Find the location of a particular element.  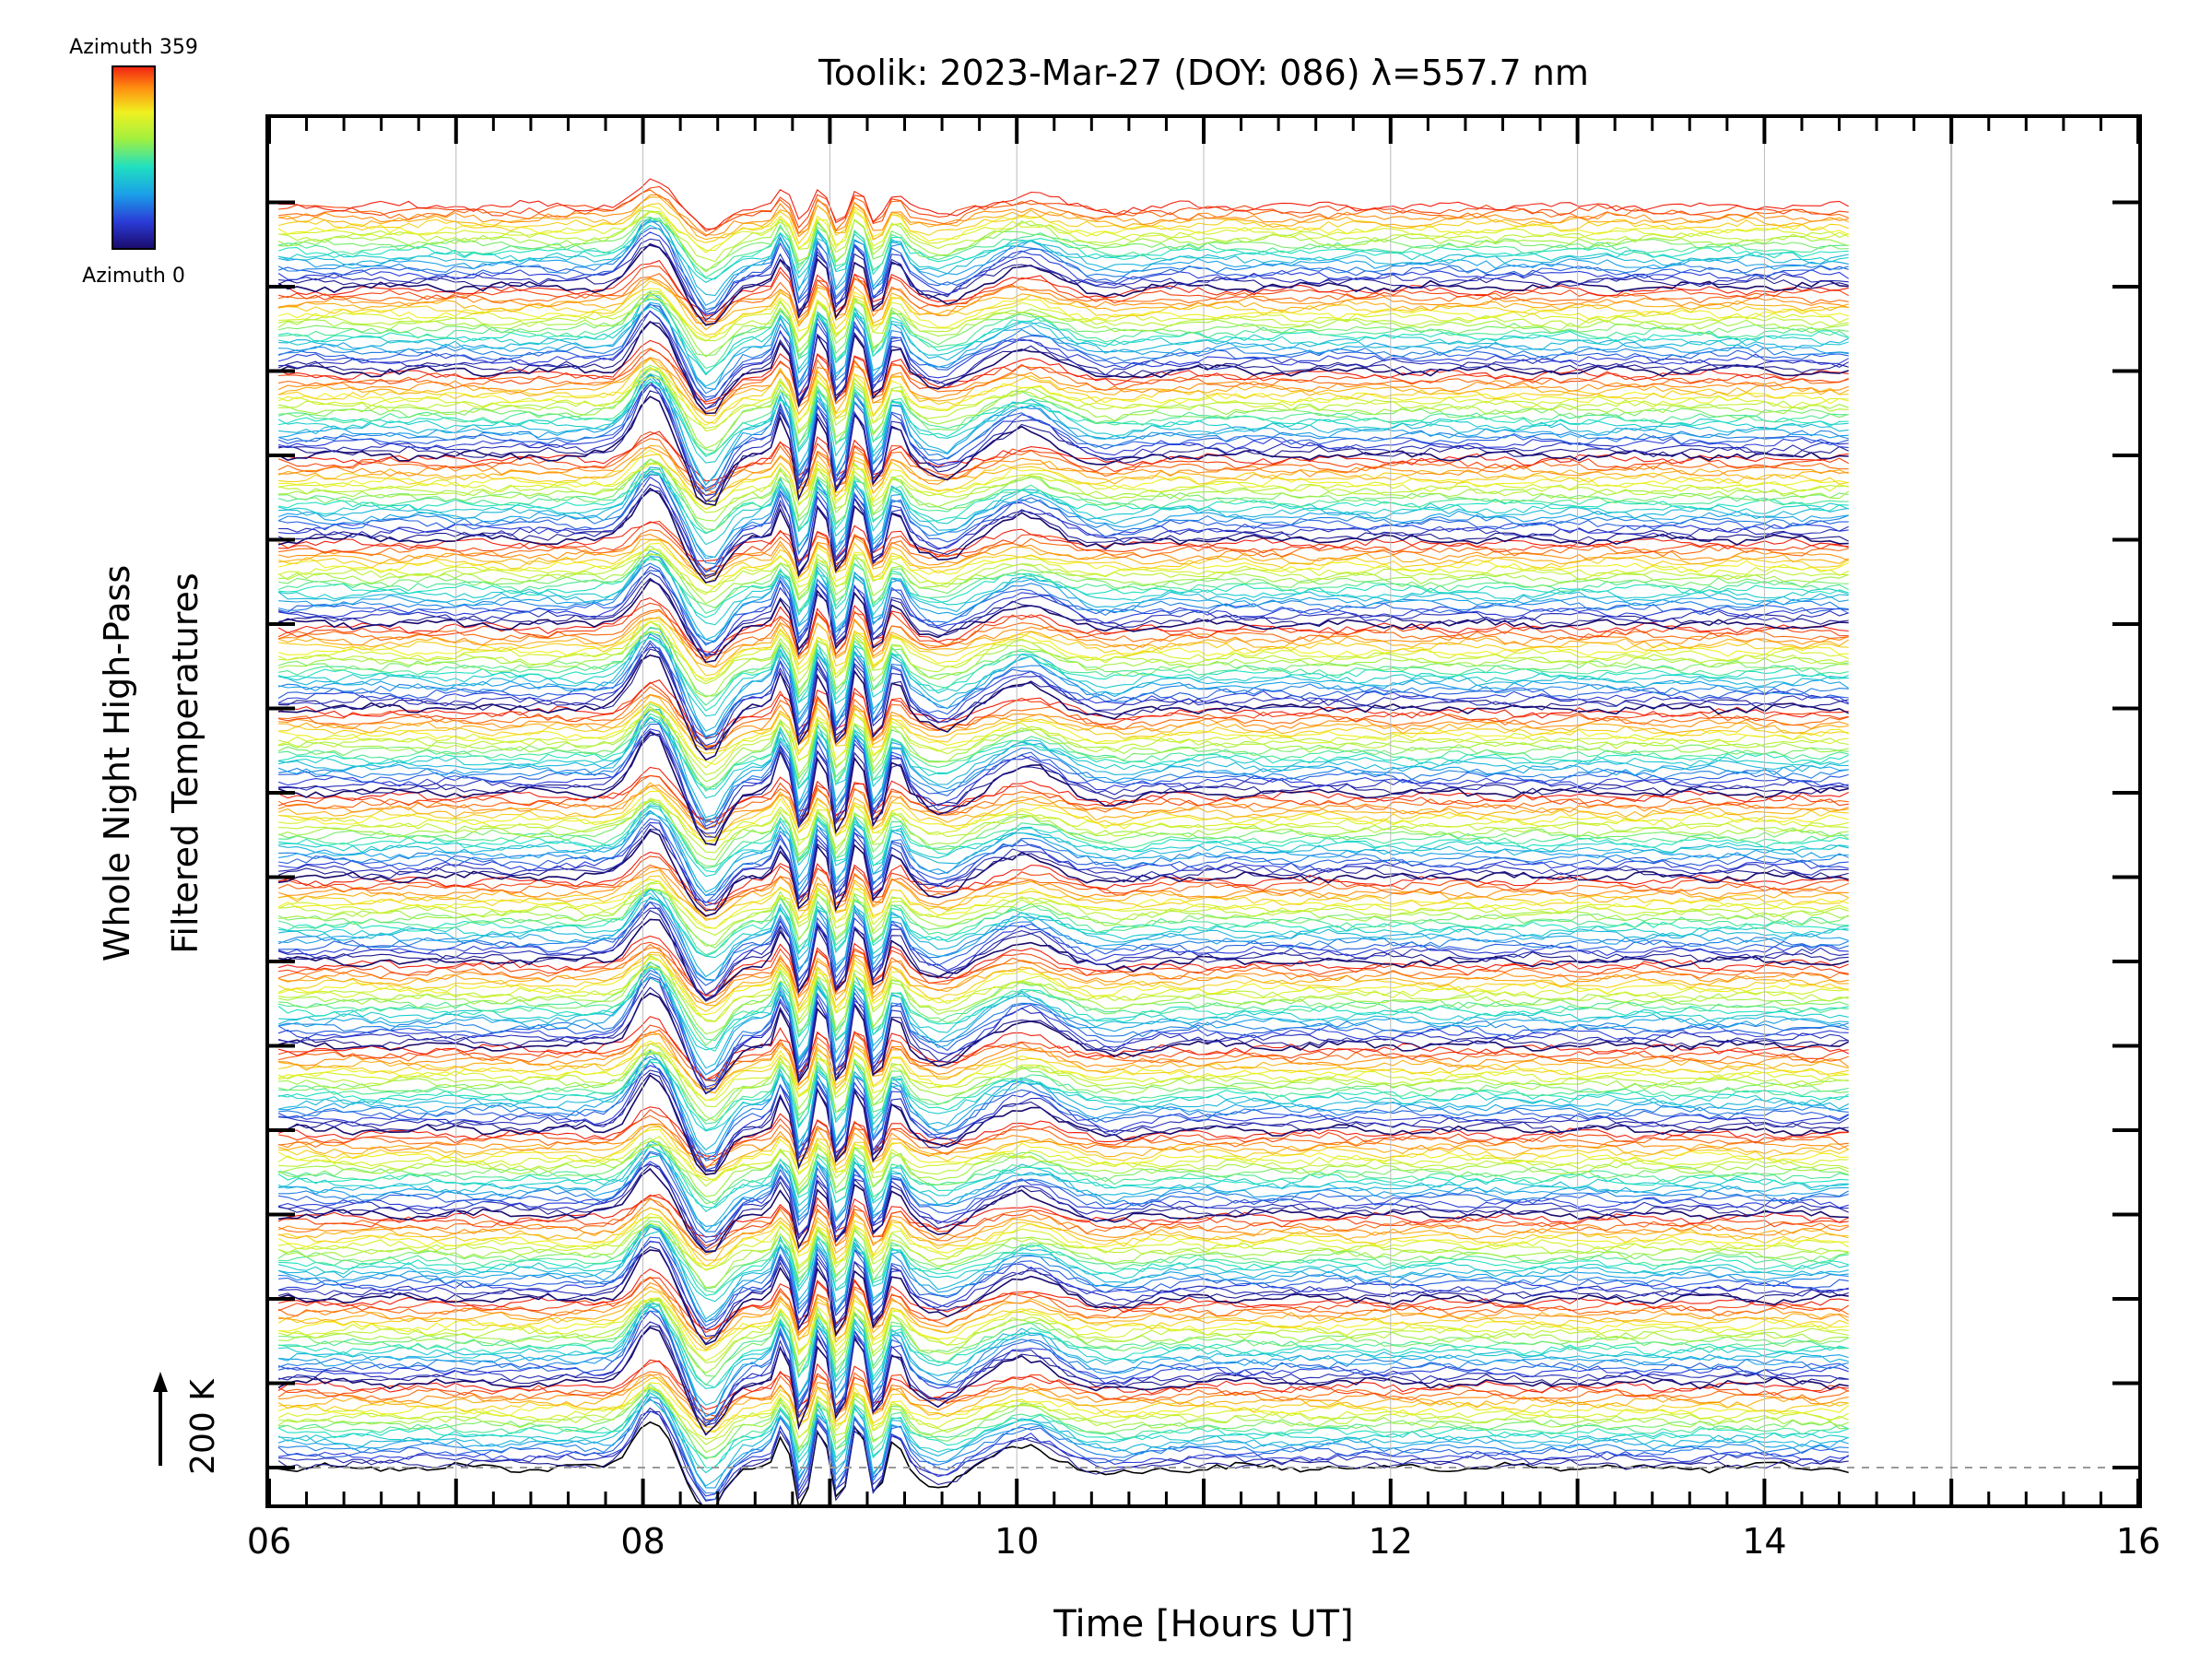

y-axis-label-line2: Filtered Temperatures is located at coordinates (185, 762).